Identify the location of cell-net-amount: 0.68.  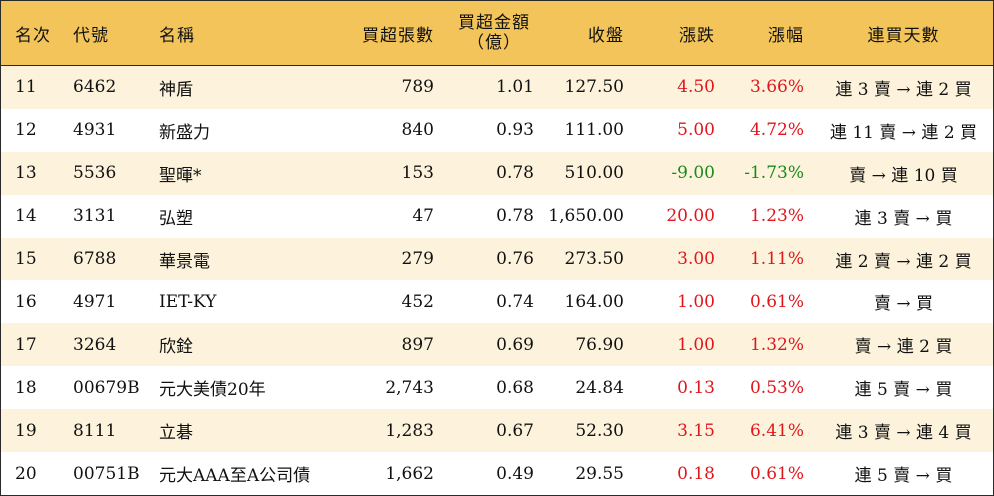
(515, 387).